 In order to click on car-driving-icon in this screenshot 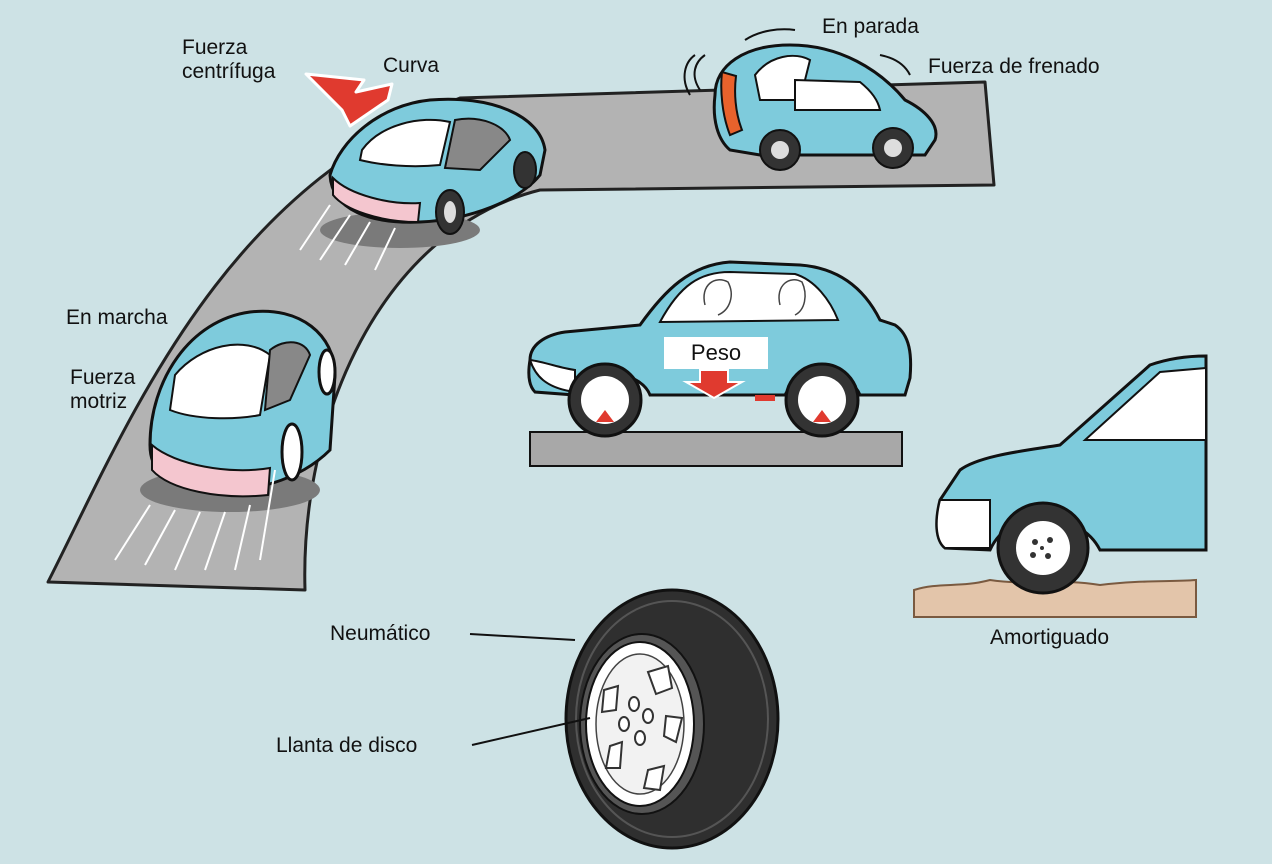, I will do `click(225, 440)`.